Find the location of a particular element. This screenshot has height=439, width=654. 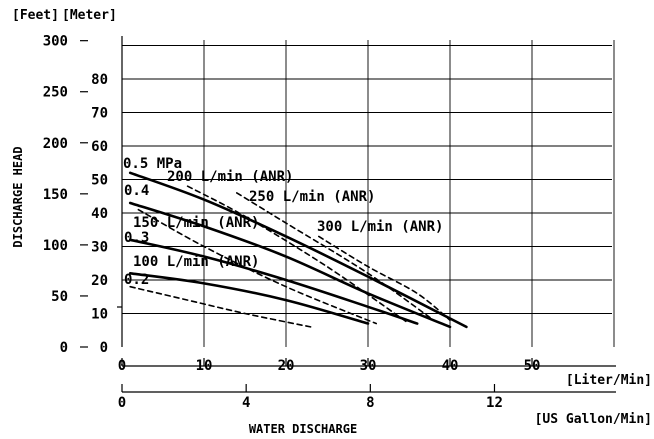

meter-tick-label-30: 30 is located at coordinates (99, 248).